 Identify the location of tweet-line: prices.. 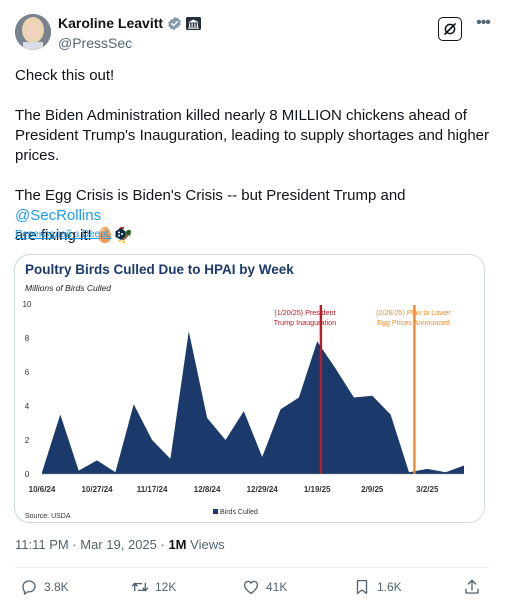
(37, 155).